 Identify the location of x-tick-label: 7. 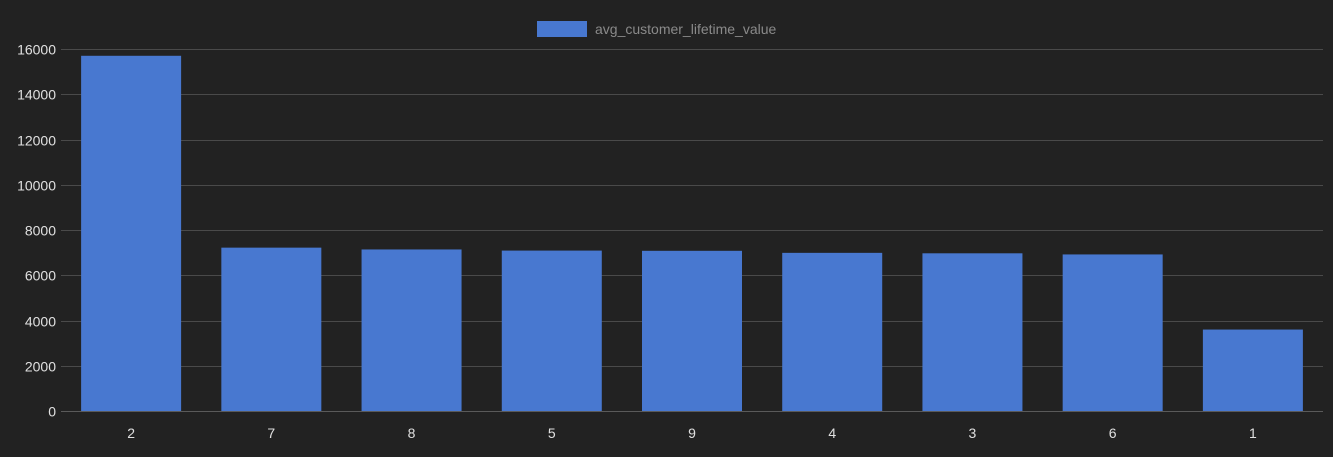
(271, 433).